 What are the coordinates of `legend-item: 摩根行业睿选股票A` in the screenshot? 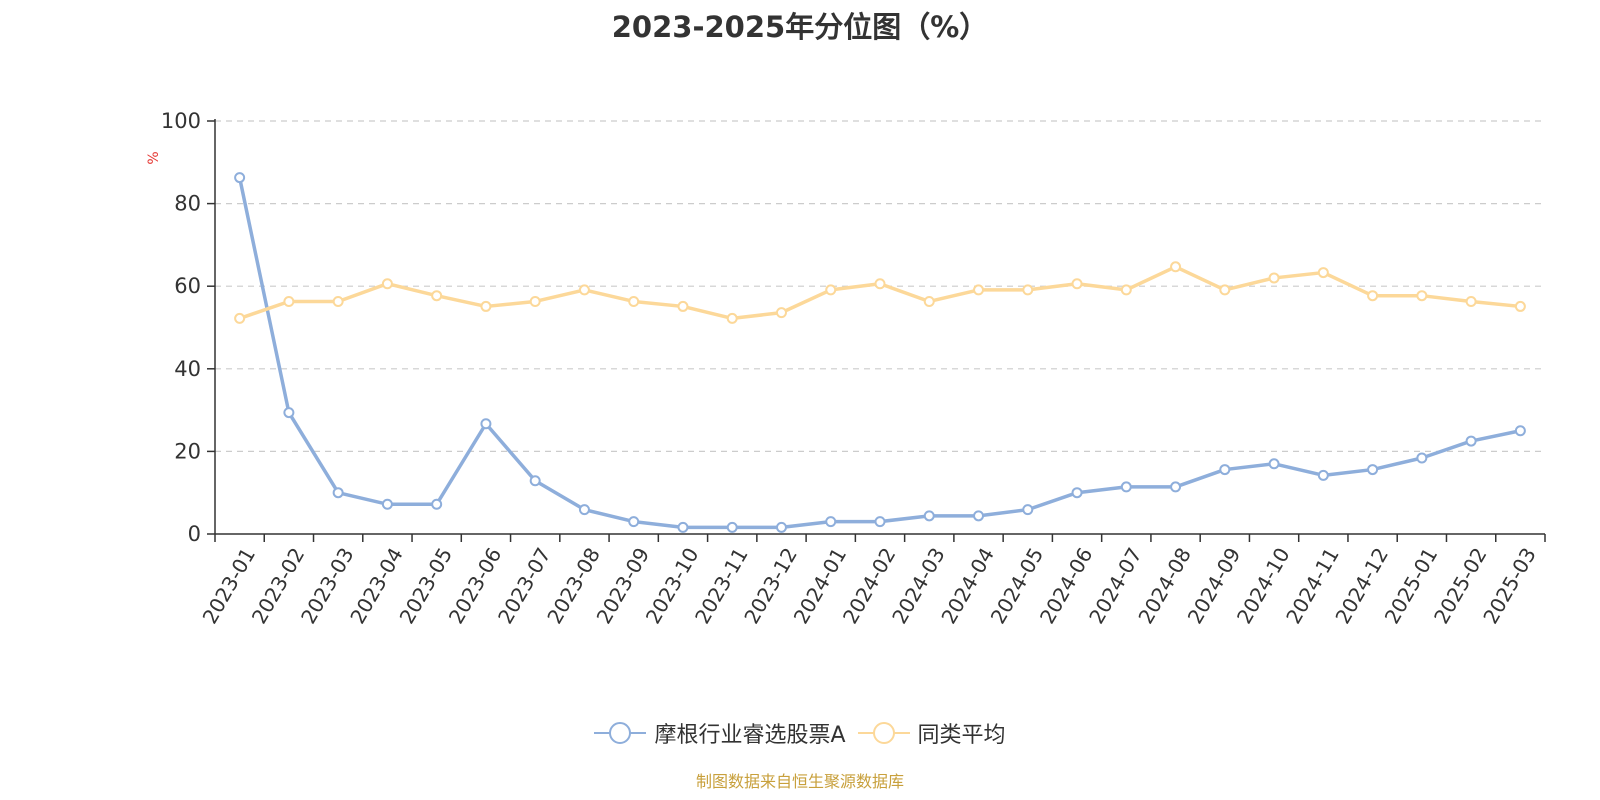 It's located at (720, 733).